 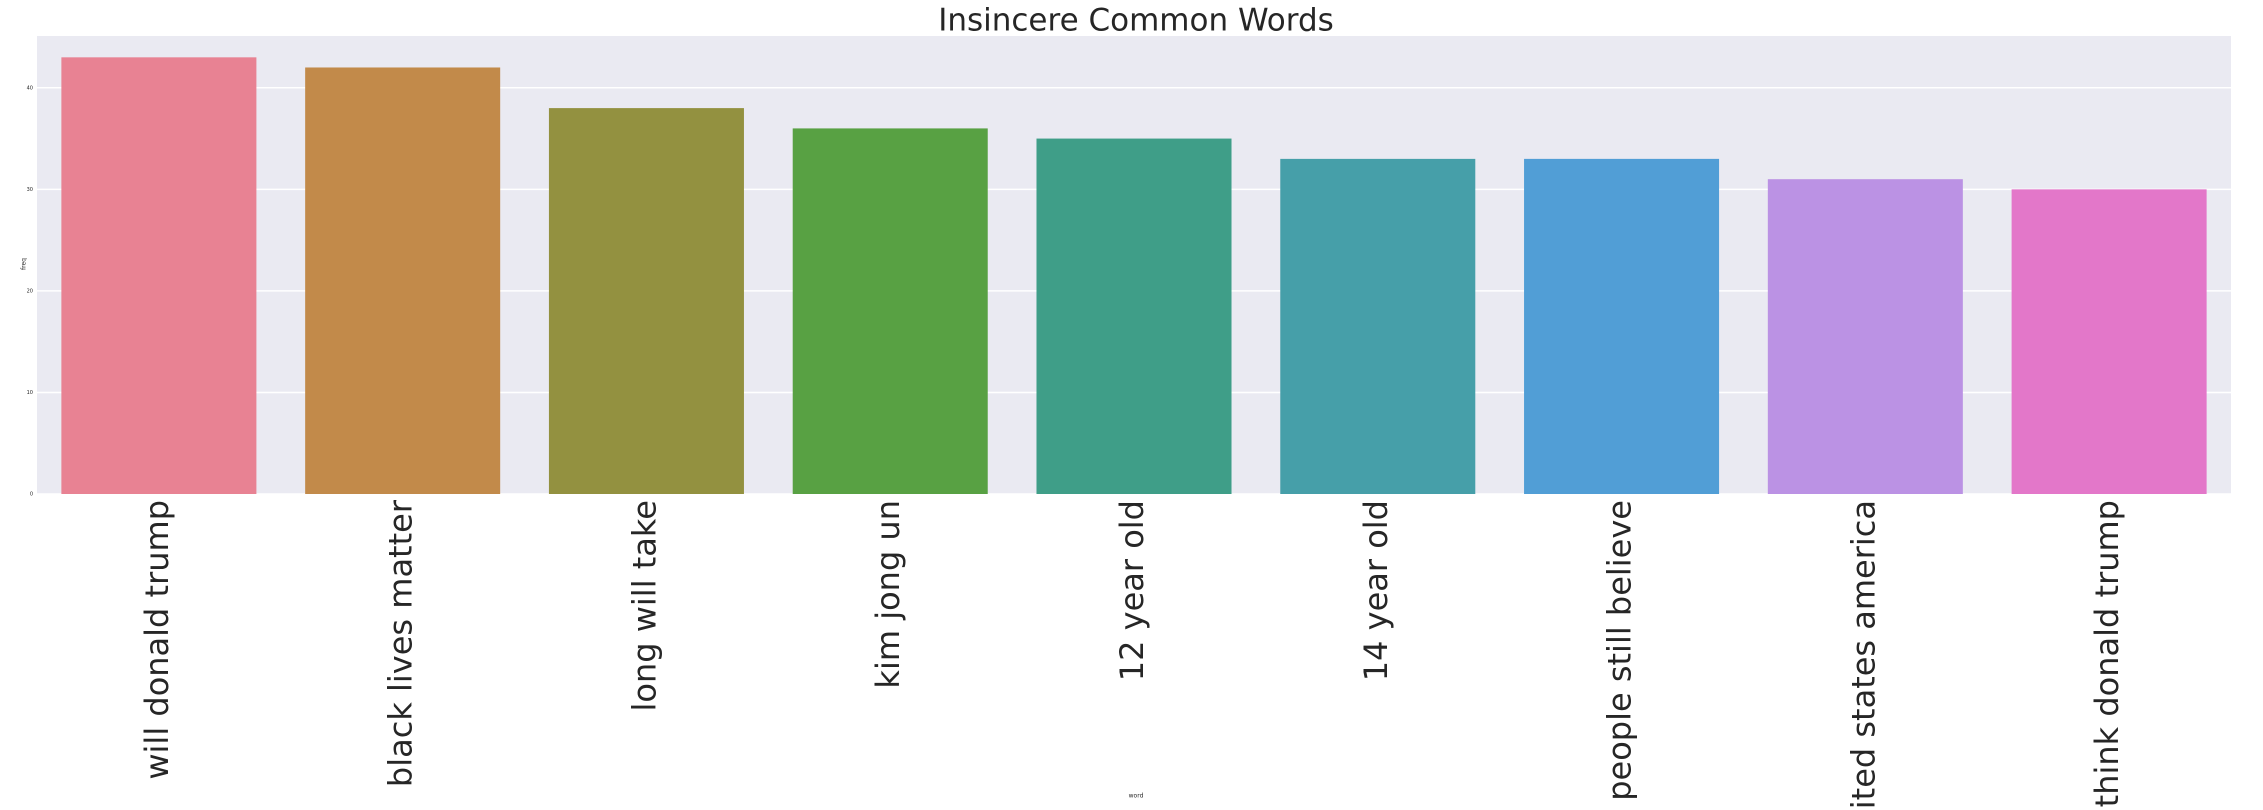 What do you see at coordinates (1136, 796) in the screenshot?
I see `x-axis-label: word` at bounding box center [1136, 796].